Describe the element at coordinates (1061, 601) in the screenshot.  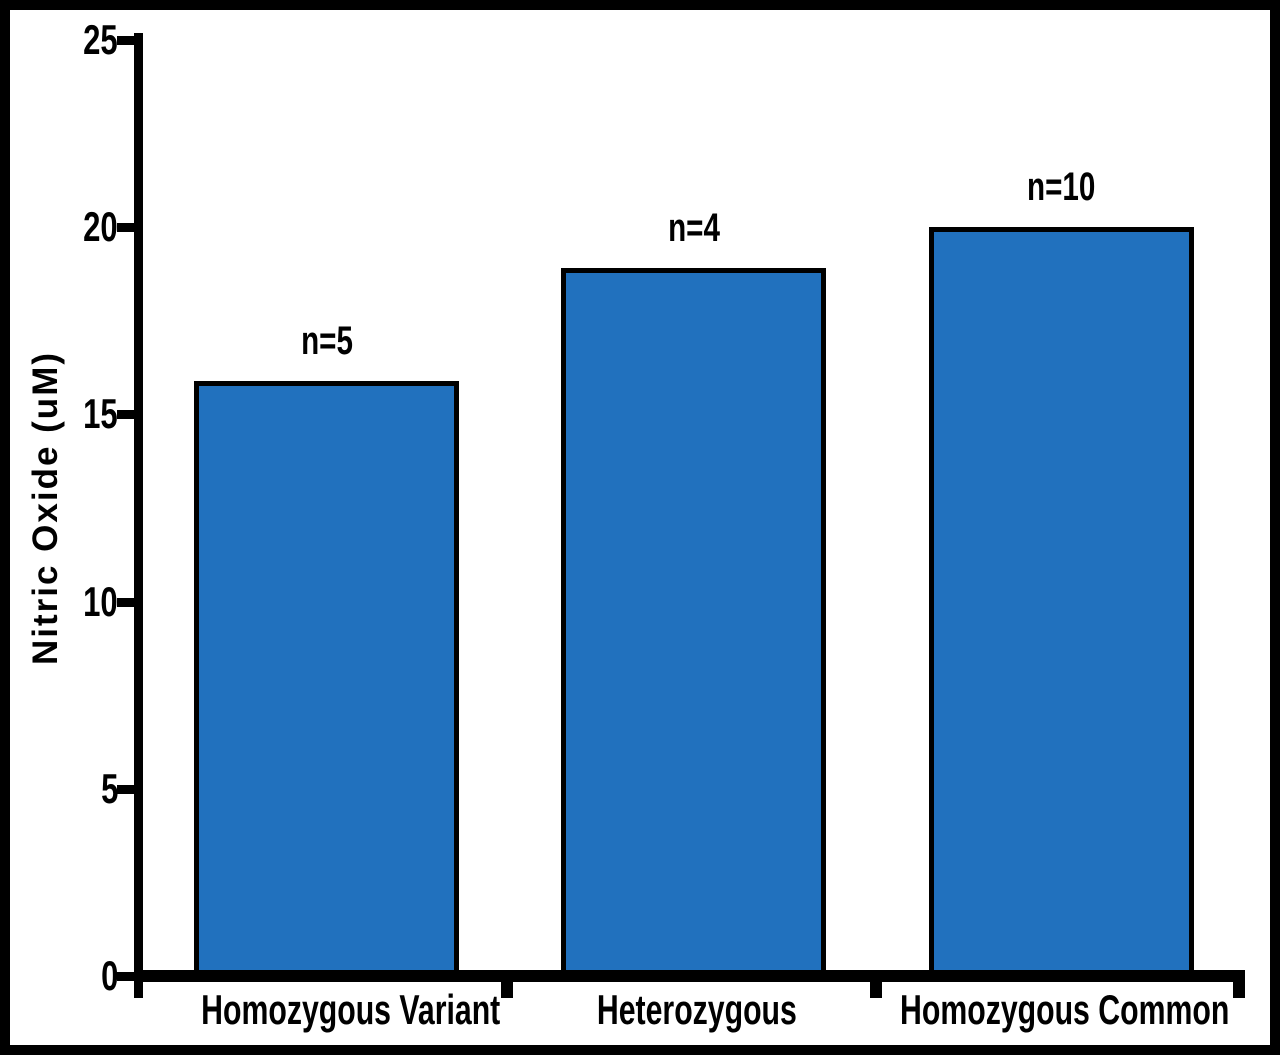
I see `bar-homozygous-common` at that location.